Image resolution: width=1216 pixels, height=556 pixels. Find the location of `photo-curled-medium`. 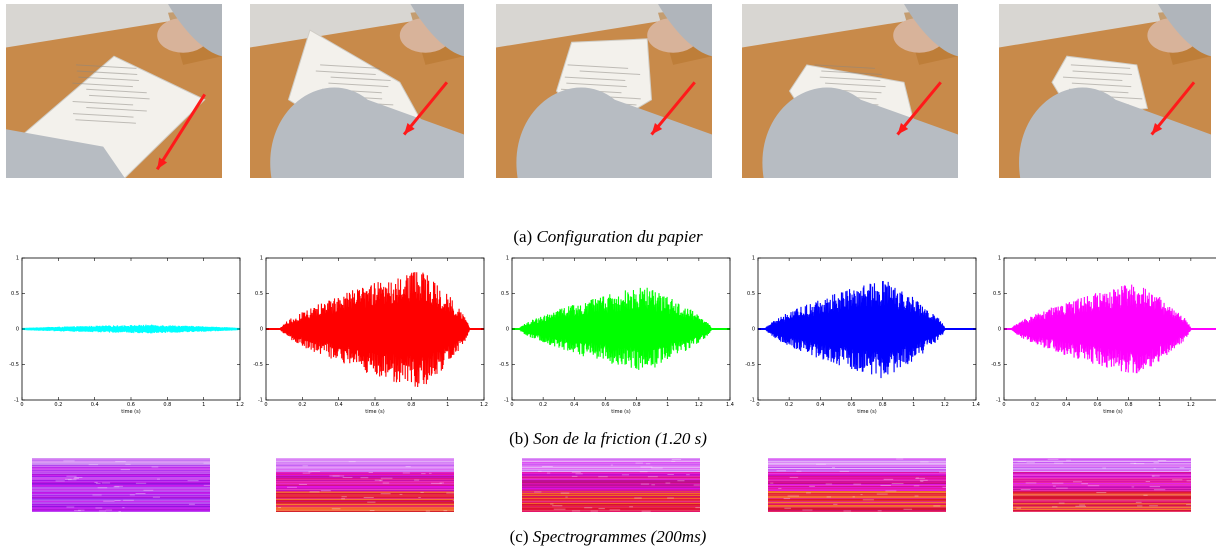

photo-curled-medium is located at coordinates (604, 91).